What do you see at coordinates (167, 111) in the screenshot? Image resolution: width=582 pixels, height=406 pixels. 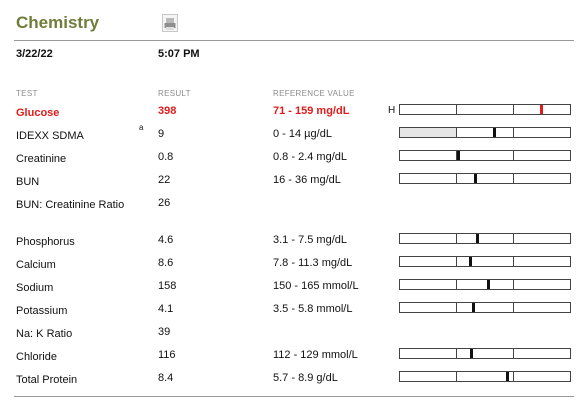 I see `result-value: 398` at bounding box center [167, 111].